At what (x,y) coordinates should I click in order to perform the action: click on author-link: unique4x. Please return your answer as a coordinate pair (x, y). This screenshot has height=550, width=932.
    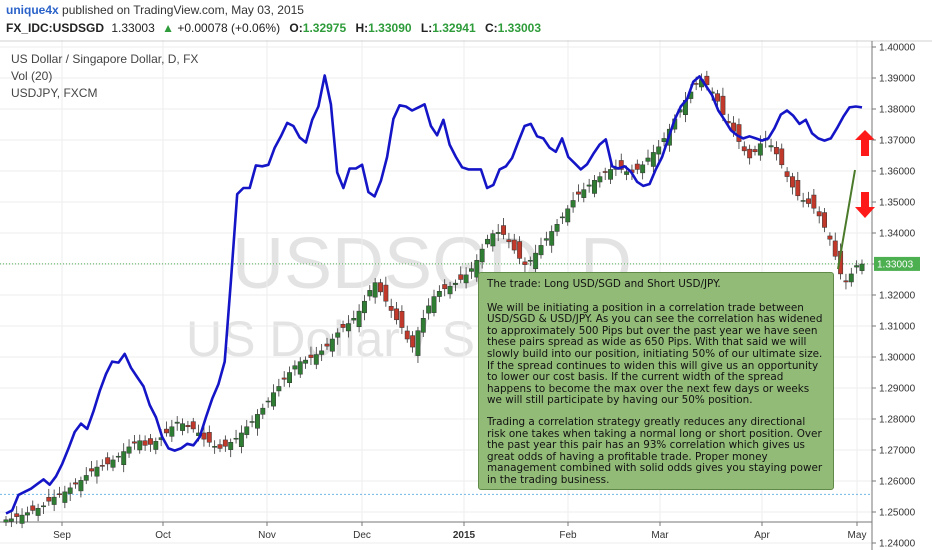
    Looking at the image, I should click on (32, 10).